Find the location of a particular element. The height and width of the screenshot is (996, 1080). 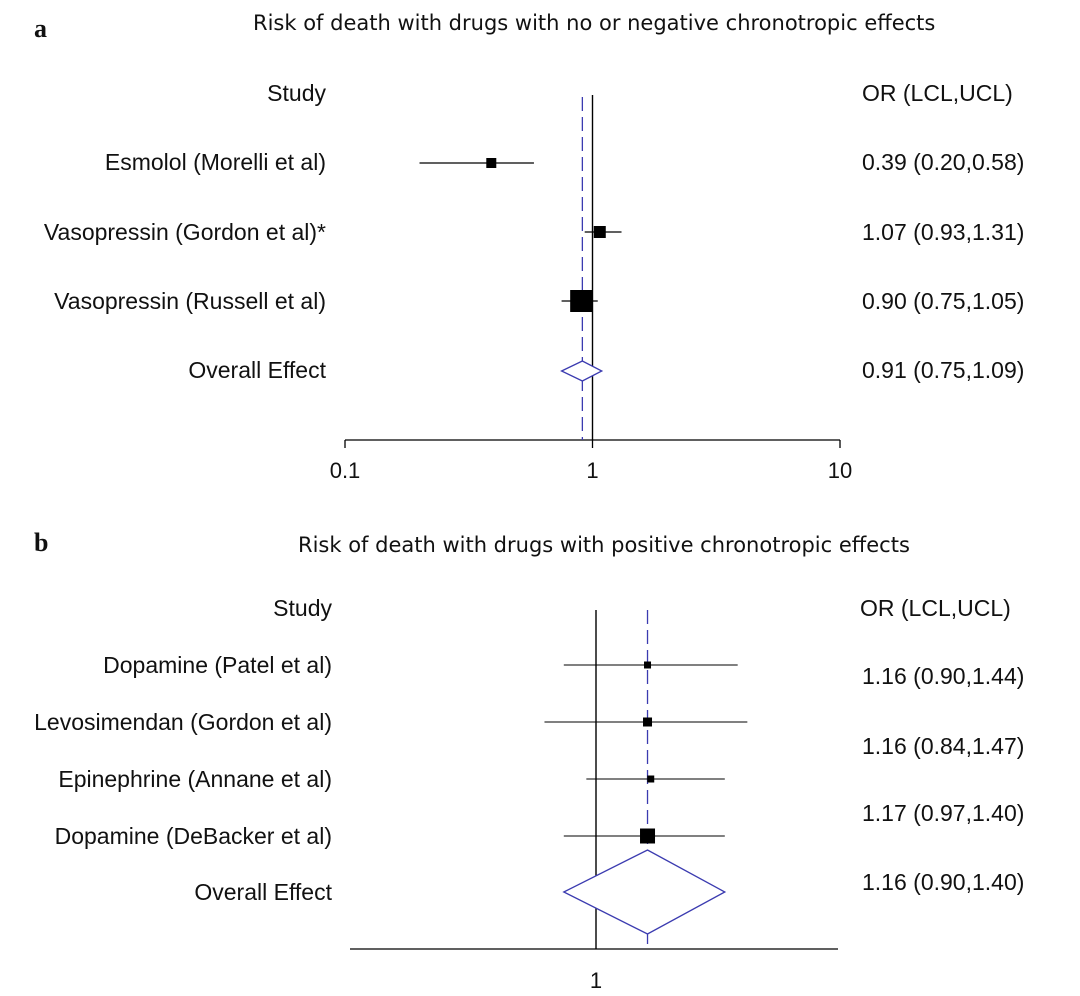

panel-a-study-header: Study is located at coordinates (296, 93).